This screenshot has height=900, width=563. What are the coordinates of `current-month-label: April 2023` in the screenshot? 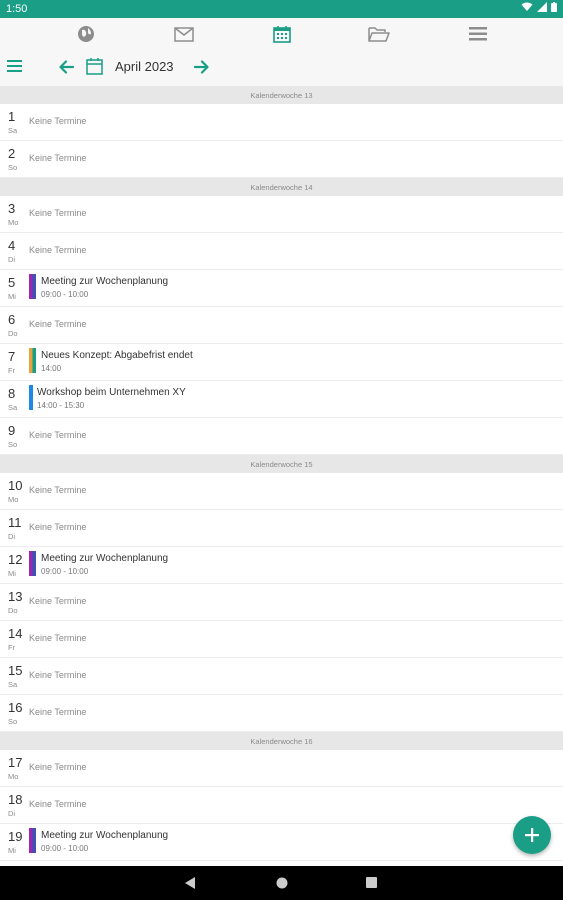 It's located at (144, 66).